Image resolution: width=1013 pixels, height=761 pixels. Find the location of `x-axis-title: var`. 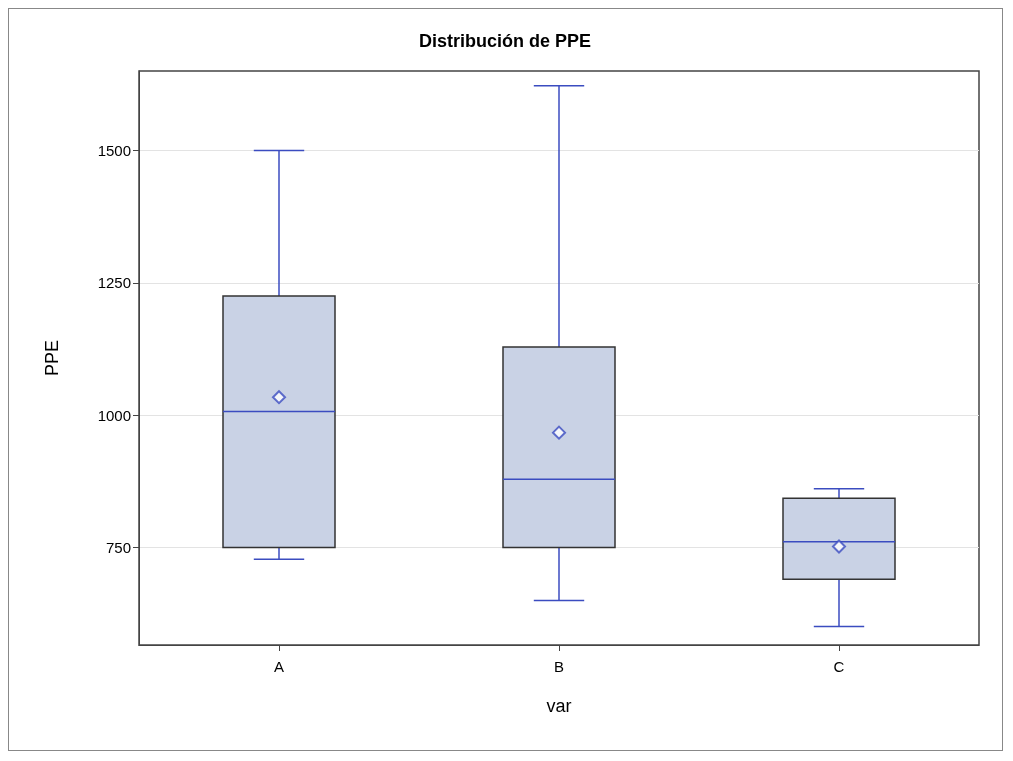

x-axis-title: var is located at coordinates (559, 706).